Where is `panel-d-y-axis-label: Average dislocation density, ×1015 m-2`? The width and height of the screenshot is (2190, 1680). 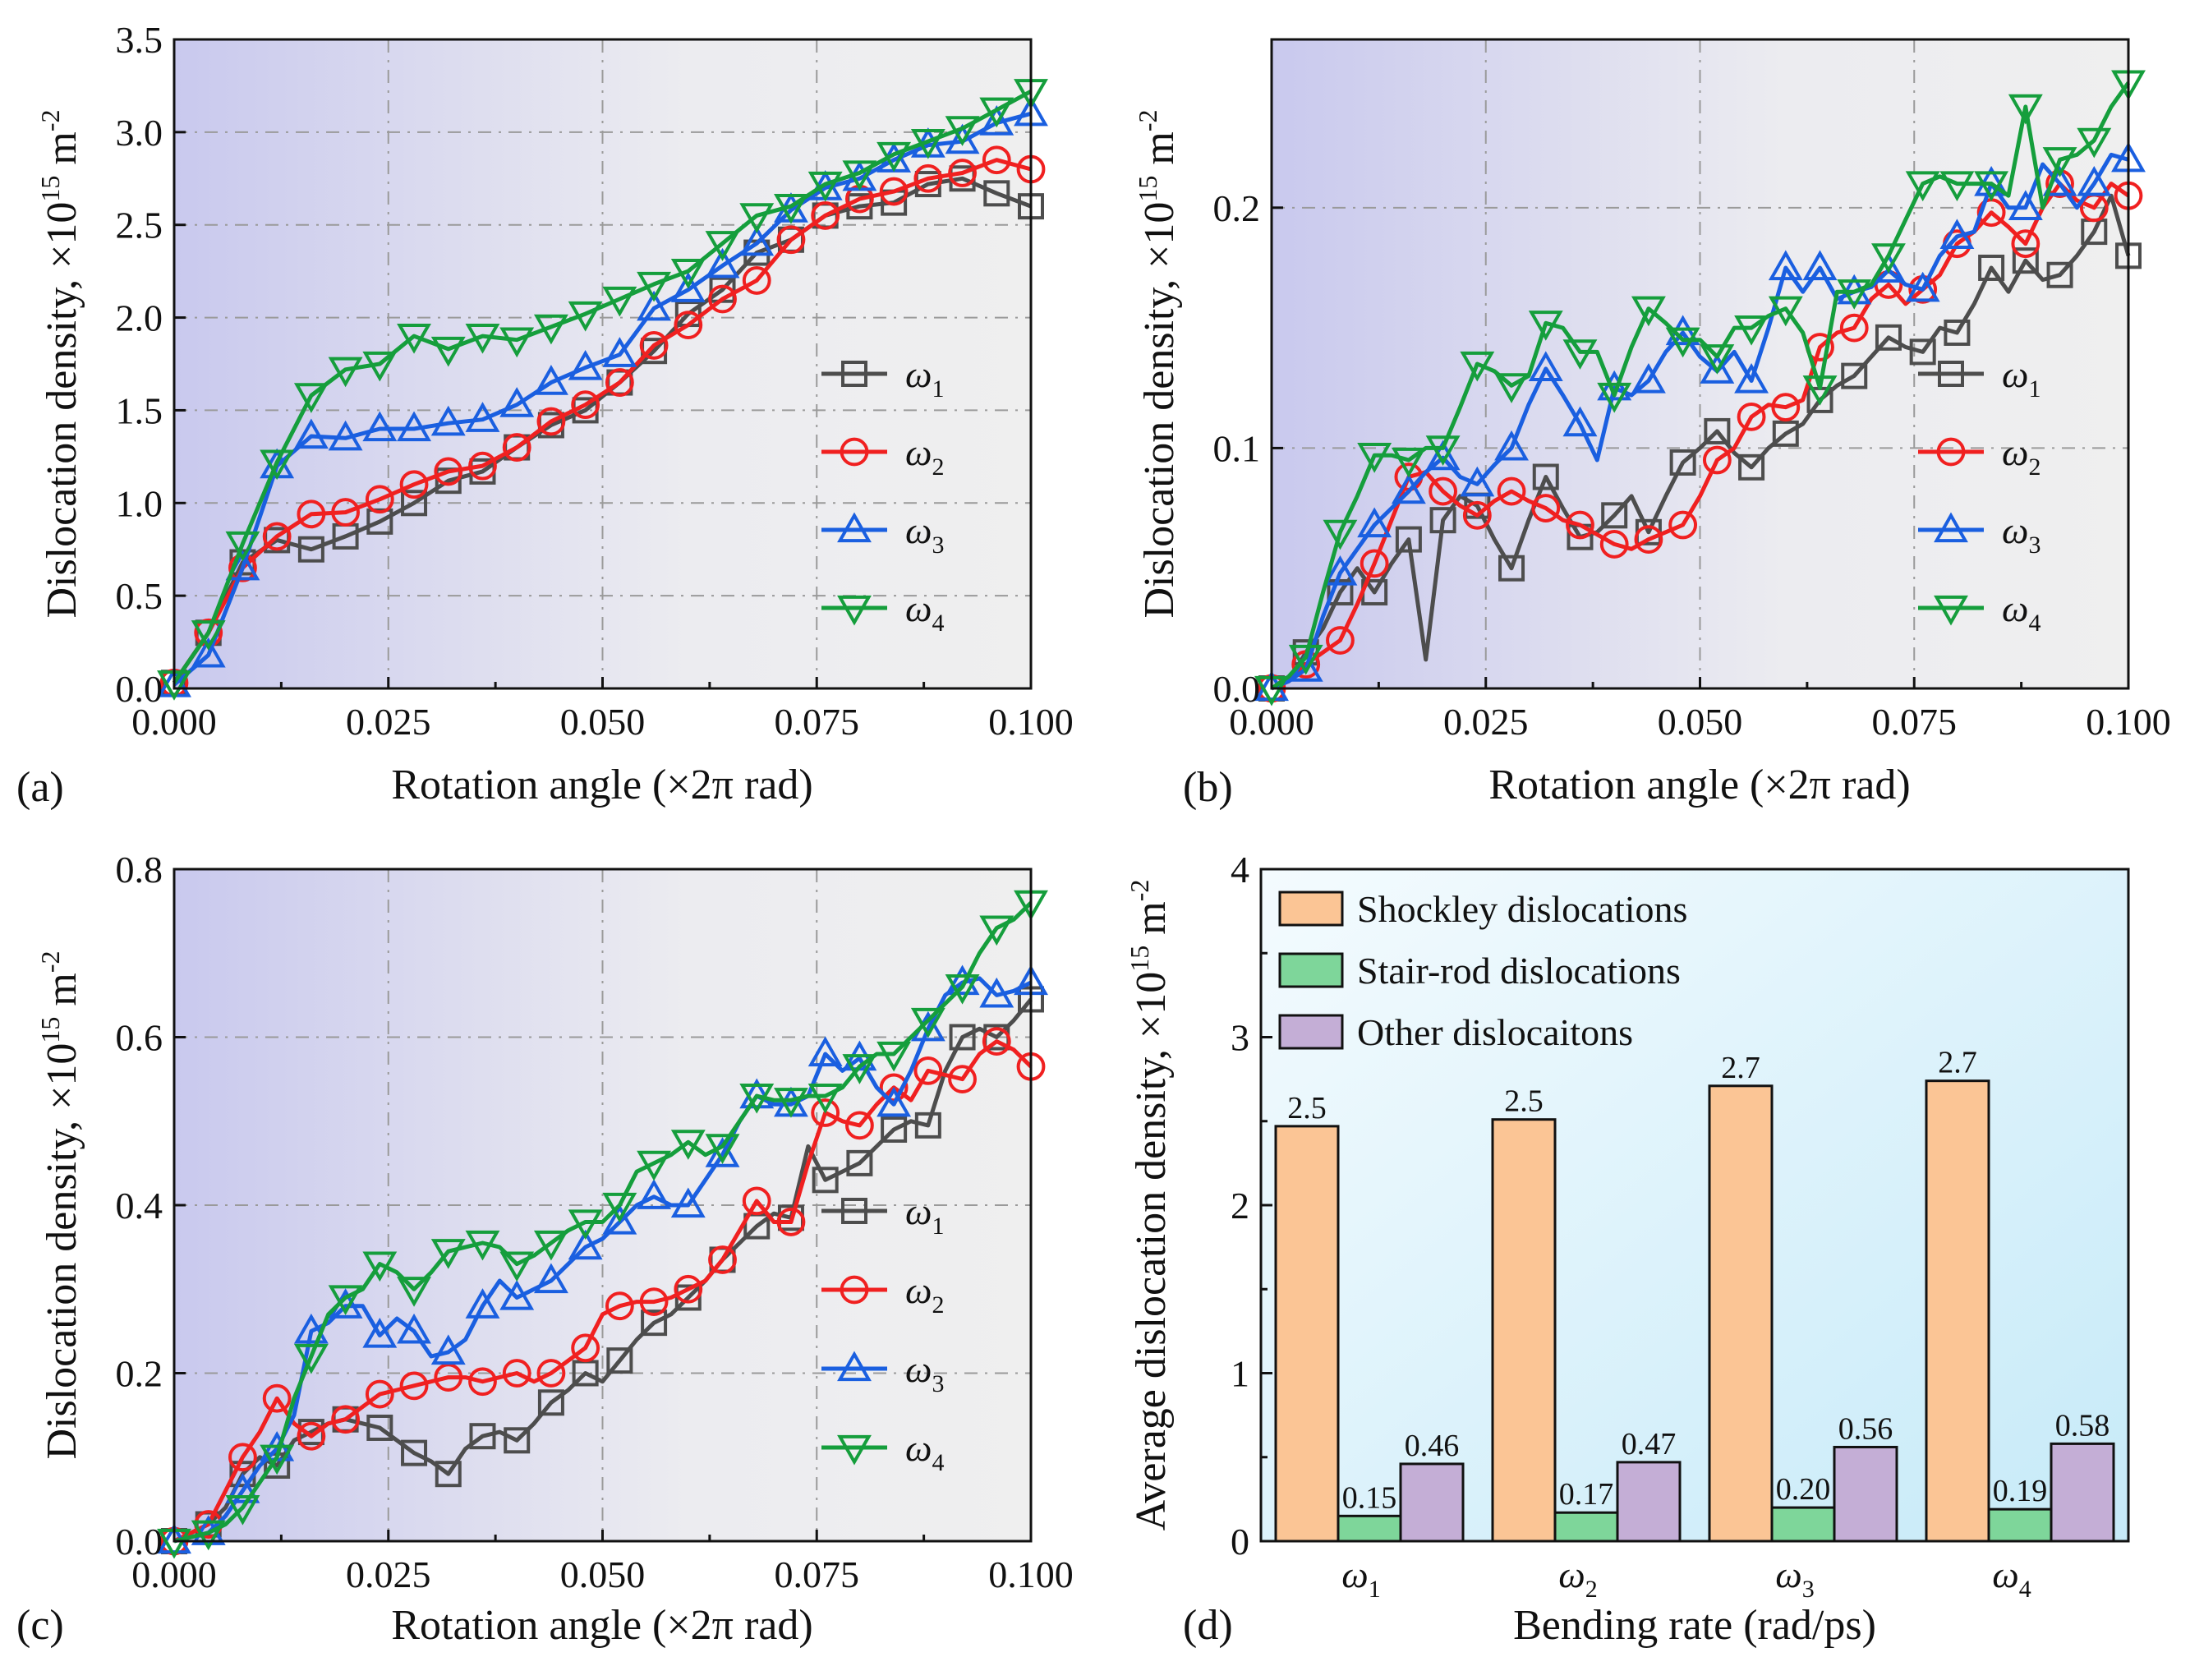 panel-d-y-axis-label: Average dislocation density, ×1015 m-2 is located at coordinates (1150, 1205).